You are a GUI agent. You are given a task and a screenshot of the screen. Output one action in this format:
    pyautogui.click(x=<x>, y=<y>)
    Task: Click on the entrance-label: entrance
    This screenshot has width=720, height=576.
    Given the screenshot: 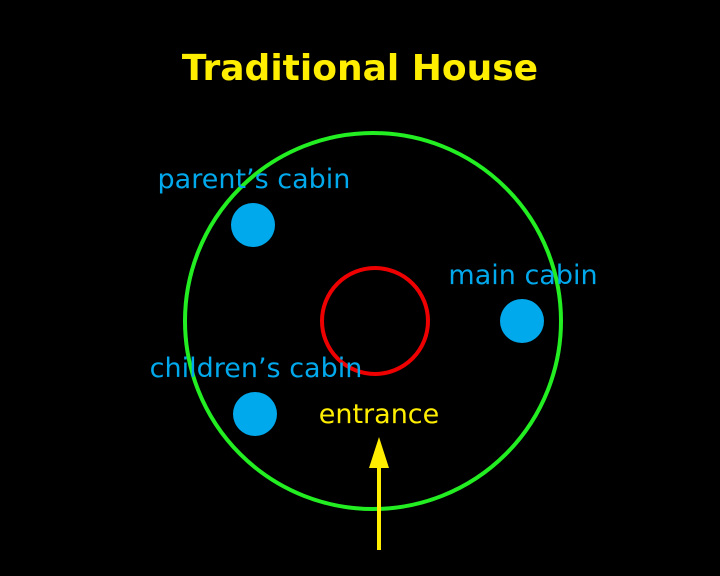 What is the action you would take?
    pyautogui.click(x=379, y=414)
    